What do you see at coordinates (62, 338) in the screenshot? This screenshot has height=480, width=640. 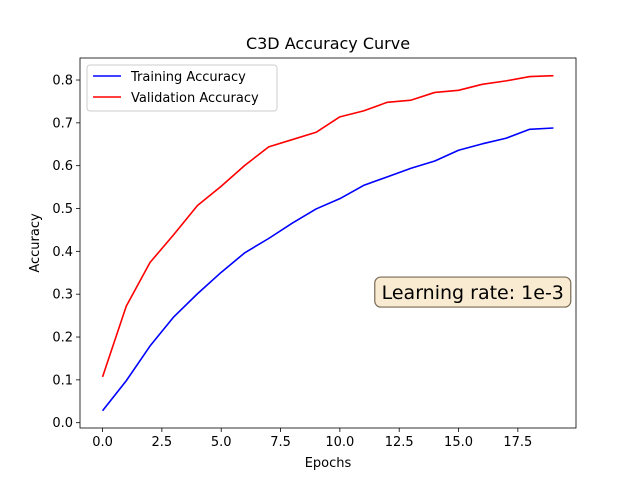 I see `y-tick-label: 0.2` at bounding box center [62, 338].